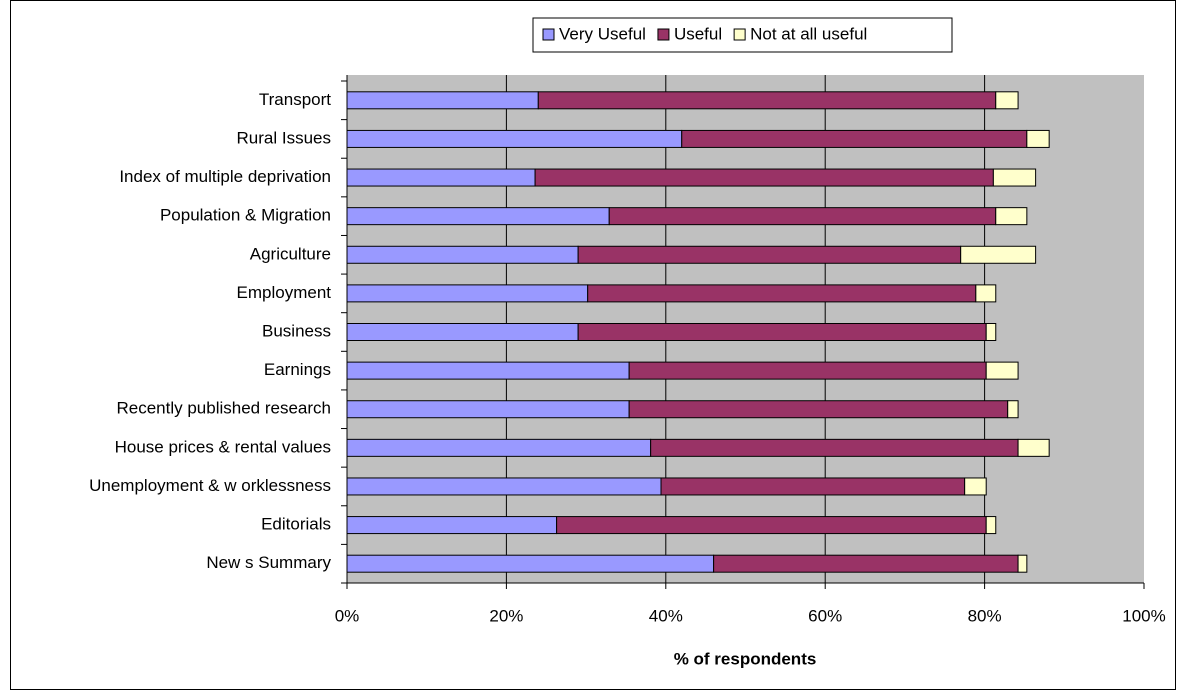  What do you see at coordinates (295, 99) in the screenshot?
I see `y-tick-label: Transport` at bounding box center [295, 99].